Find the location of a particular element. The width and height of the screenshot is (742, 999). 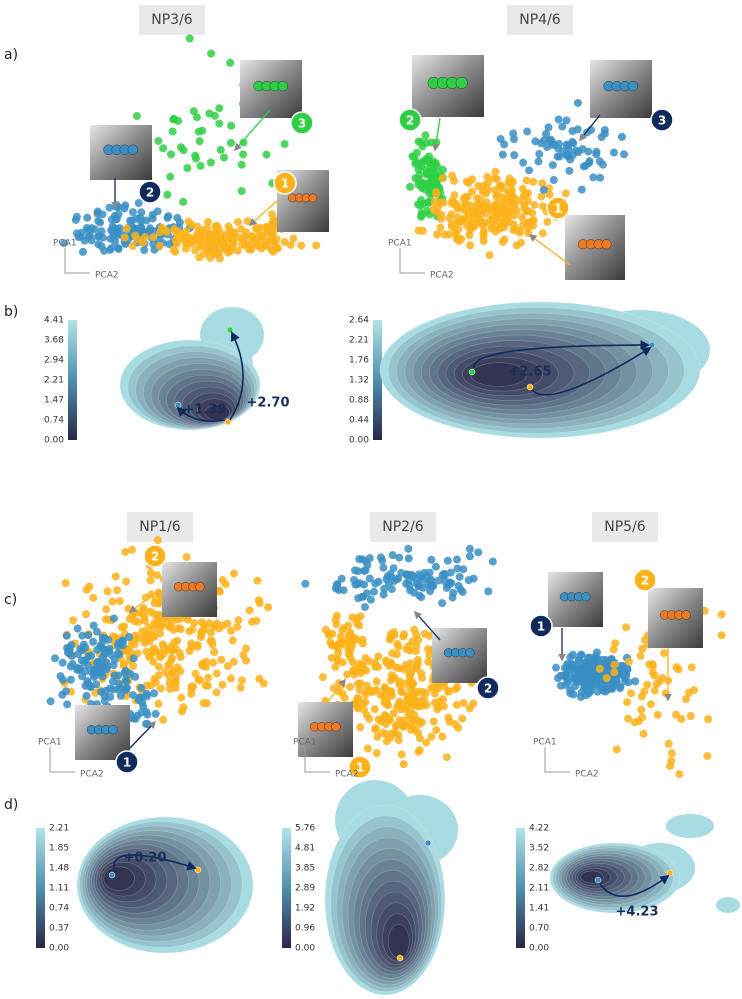

axis-label-y: PCA1 is located at coordinates (400, 244).